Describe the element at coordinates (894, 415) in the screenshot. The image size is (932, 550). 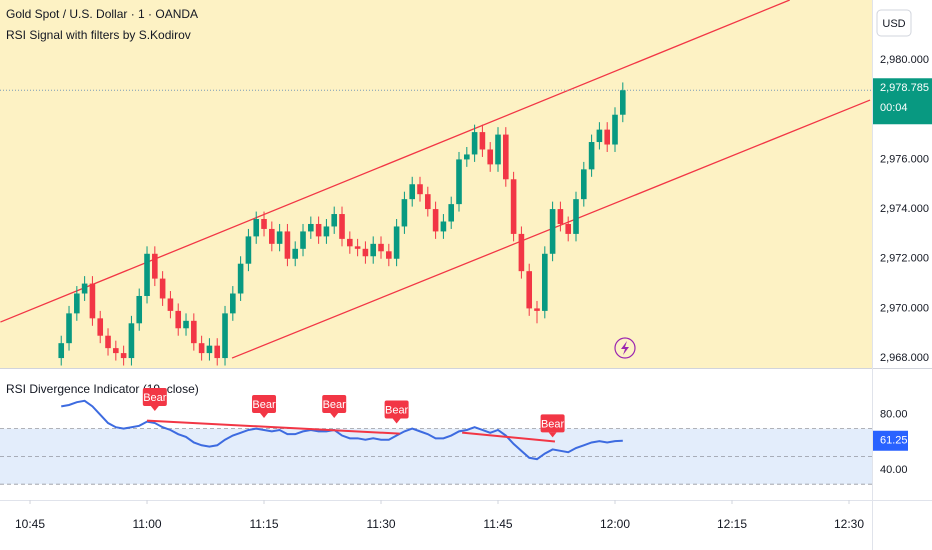
I see `y-tick-label: 80.00` at that location.